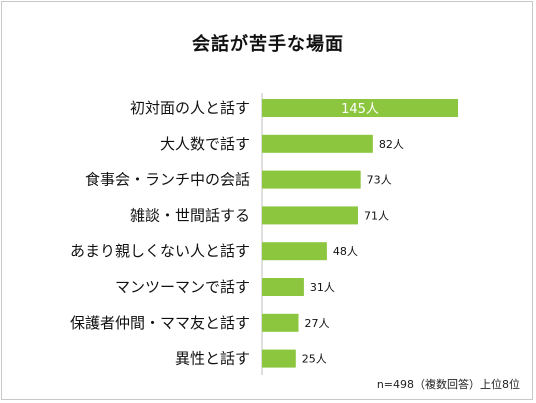 This screenshot has width=536, height=403. What do you see at coordinates (190, 215) in the screenshot?
I see `category-label: 雑談・世間話する` at bounding box center [190, 215].